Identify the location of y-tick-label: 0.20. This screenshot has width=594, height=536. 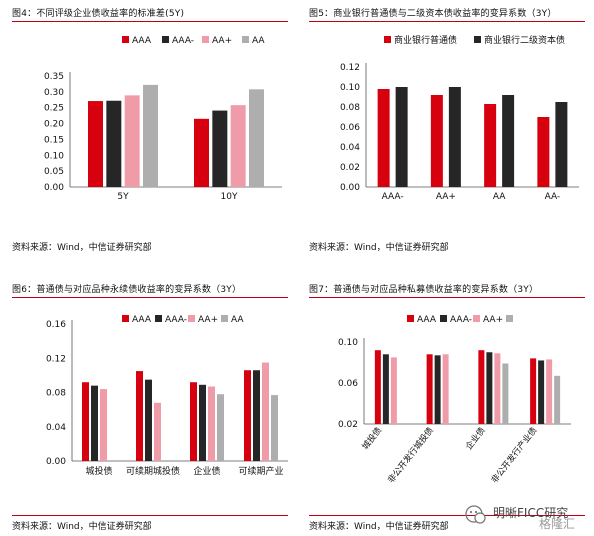
(54, 125).